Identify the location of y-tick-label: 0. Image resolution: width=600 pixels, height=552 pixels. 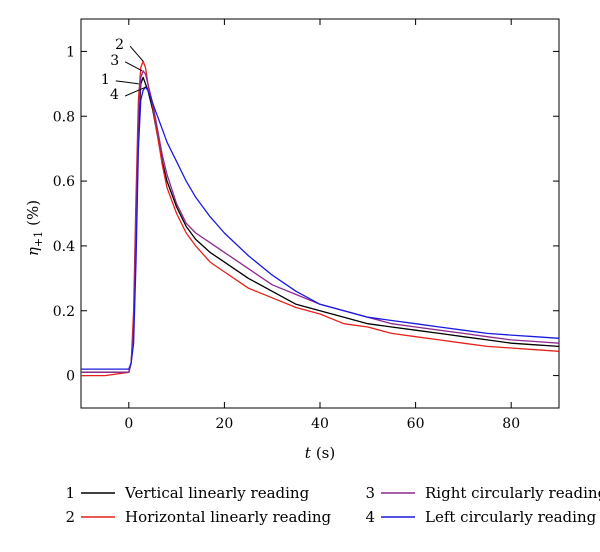
(70, 377).